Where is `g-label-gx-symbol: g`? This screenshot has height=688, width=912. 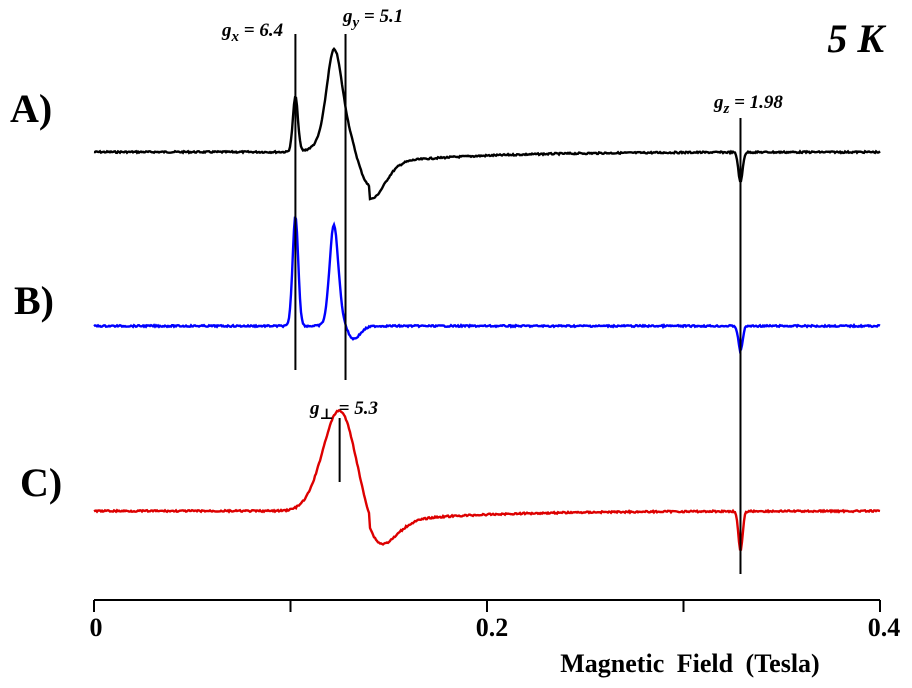
g-label-gx-symbol: g is located at coordinates (226, 30).